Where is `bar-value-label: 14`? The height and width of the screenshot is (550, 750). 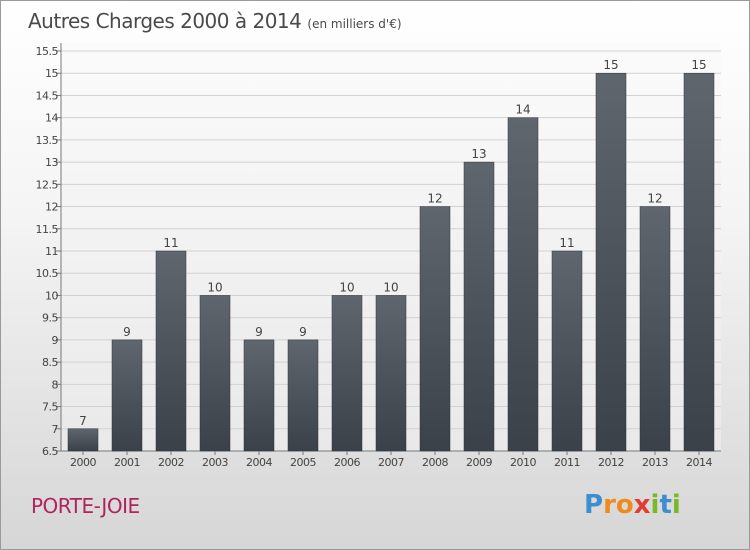 bar-value-label: 14 is located at coordinates (522, 110).